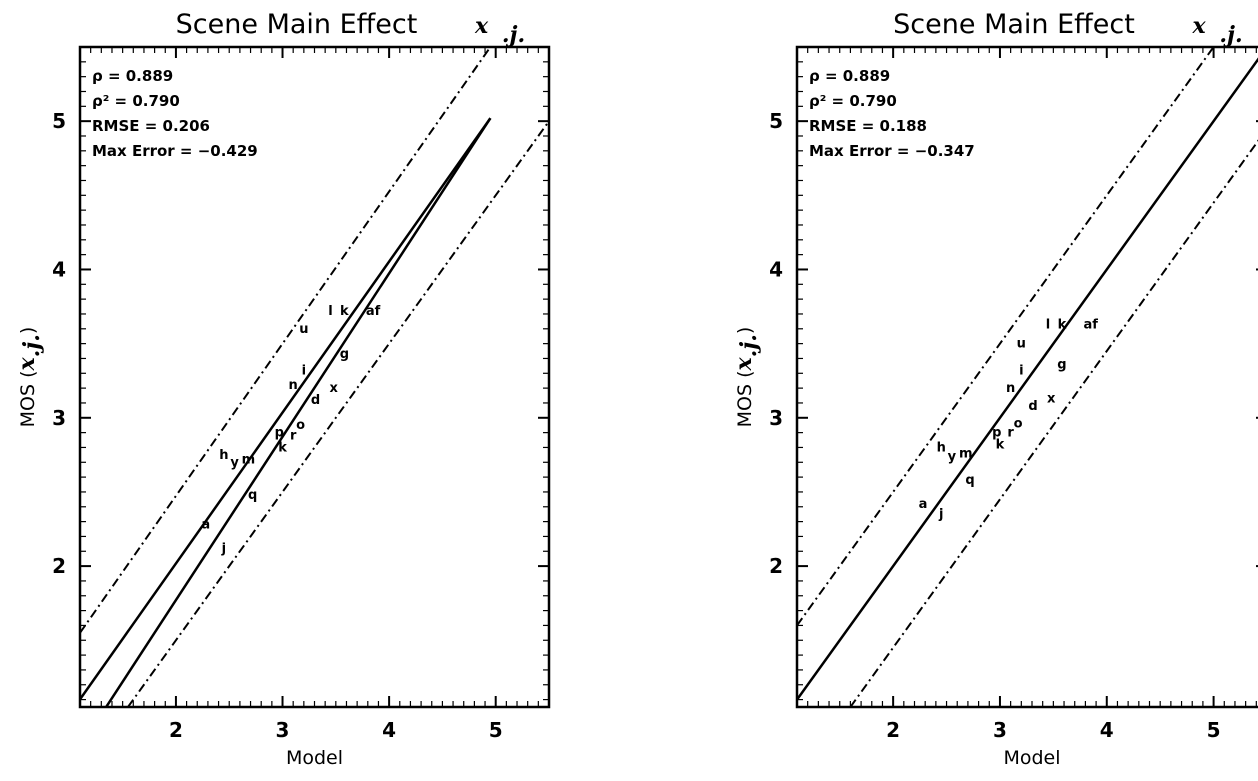  Describe the element at coordinates (175, 151) in the screenshot. I see `stat-line: Max Error = −0.429` at that location.